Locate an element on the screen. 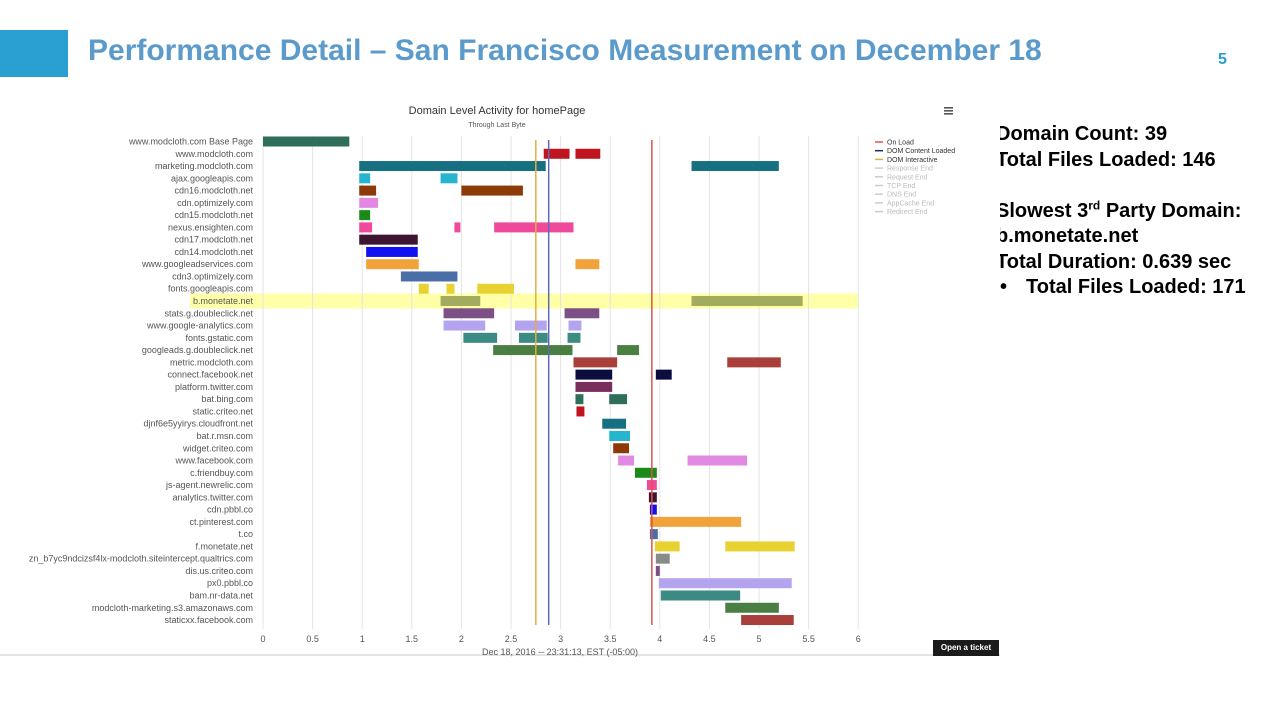 This screenshot has height=720, width=1280. domain-label: cdn17.modcloth.net is located at coordinates (213, 240).